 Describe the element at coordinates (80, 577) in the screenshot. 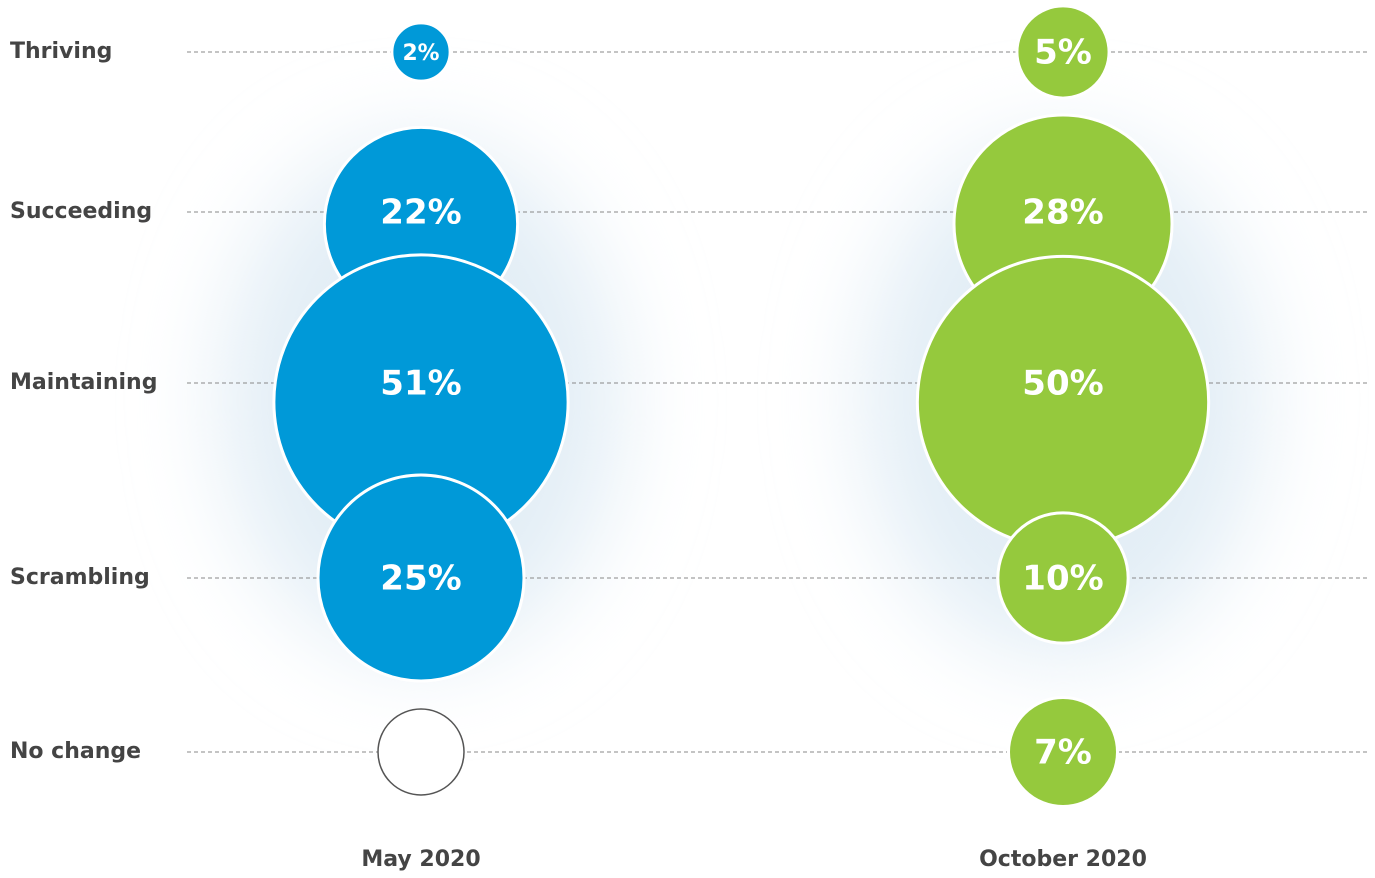

I see `row-label: Scrambling` at that location.